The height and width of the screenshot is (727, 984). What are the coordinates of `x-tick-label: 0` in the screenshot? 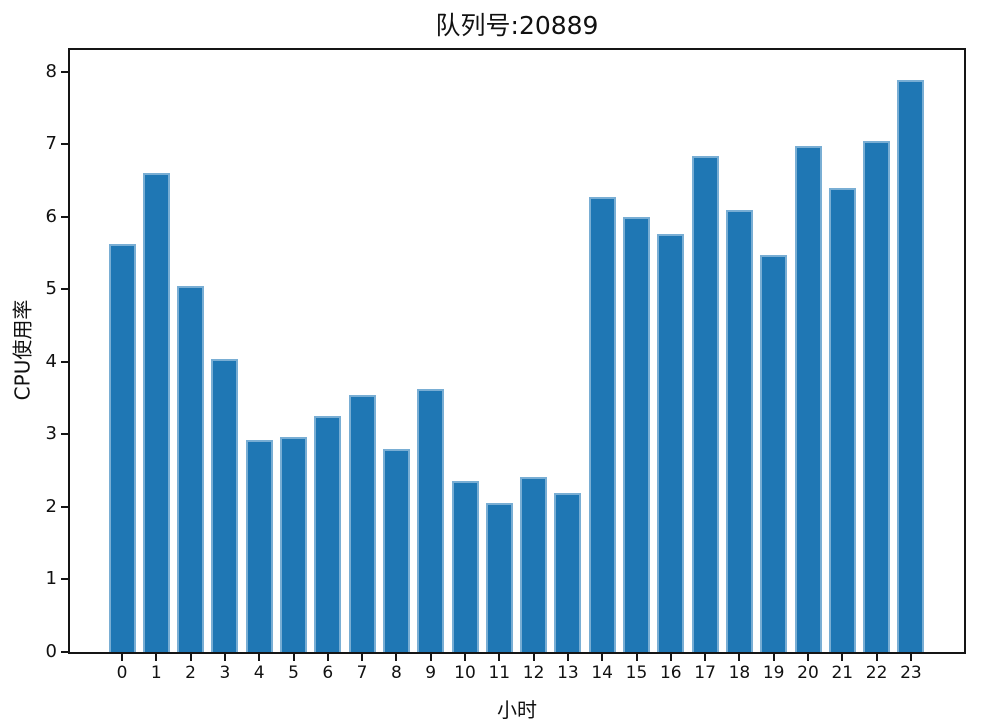 It's located at (122, 673).